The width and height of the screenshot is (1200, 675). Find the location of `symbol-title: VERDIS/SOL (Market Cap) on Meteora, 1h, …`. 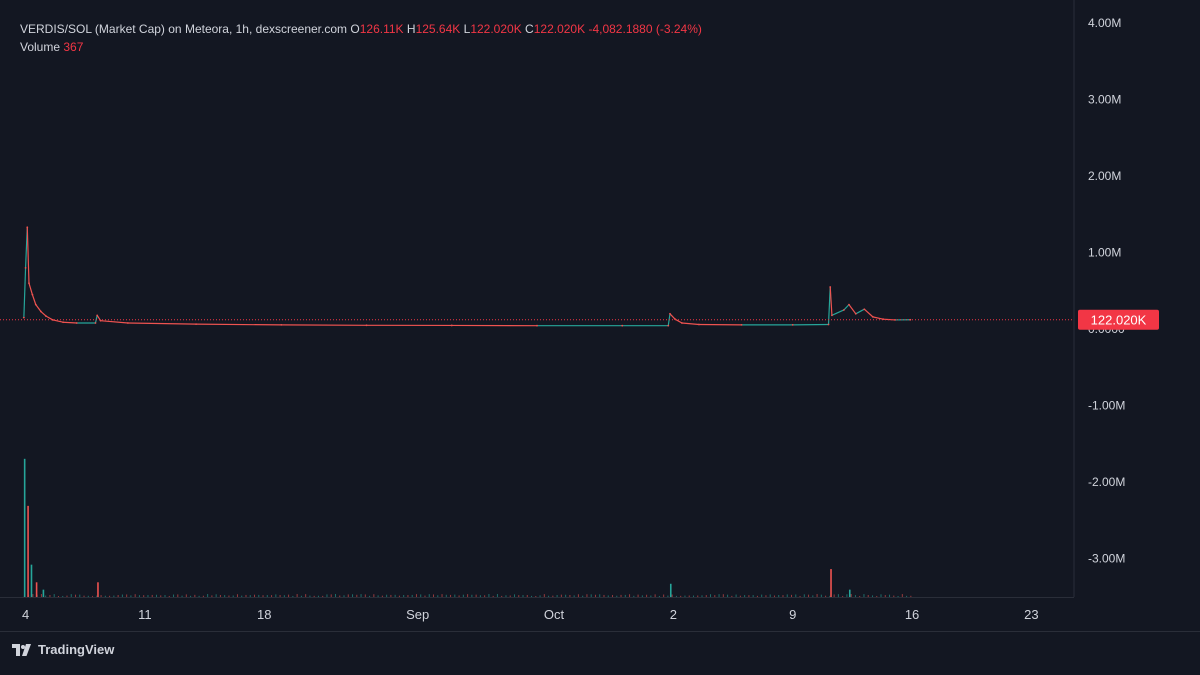

symbol-title: VERDIS/SOL (Market Cap) on Meteora, 1h, … is located at coordinates (183, 29).